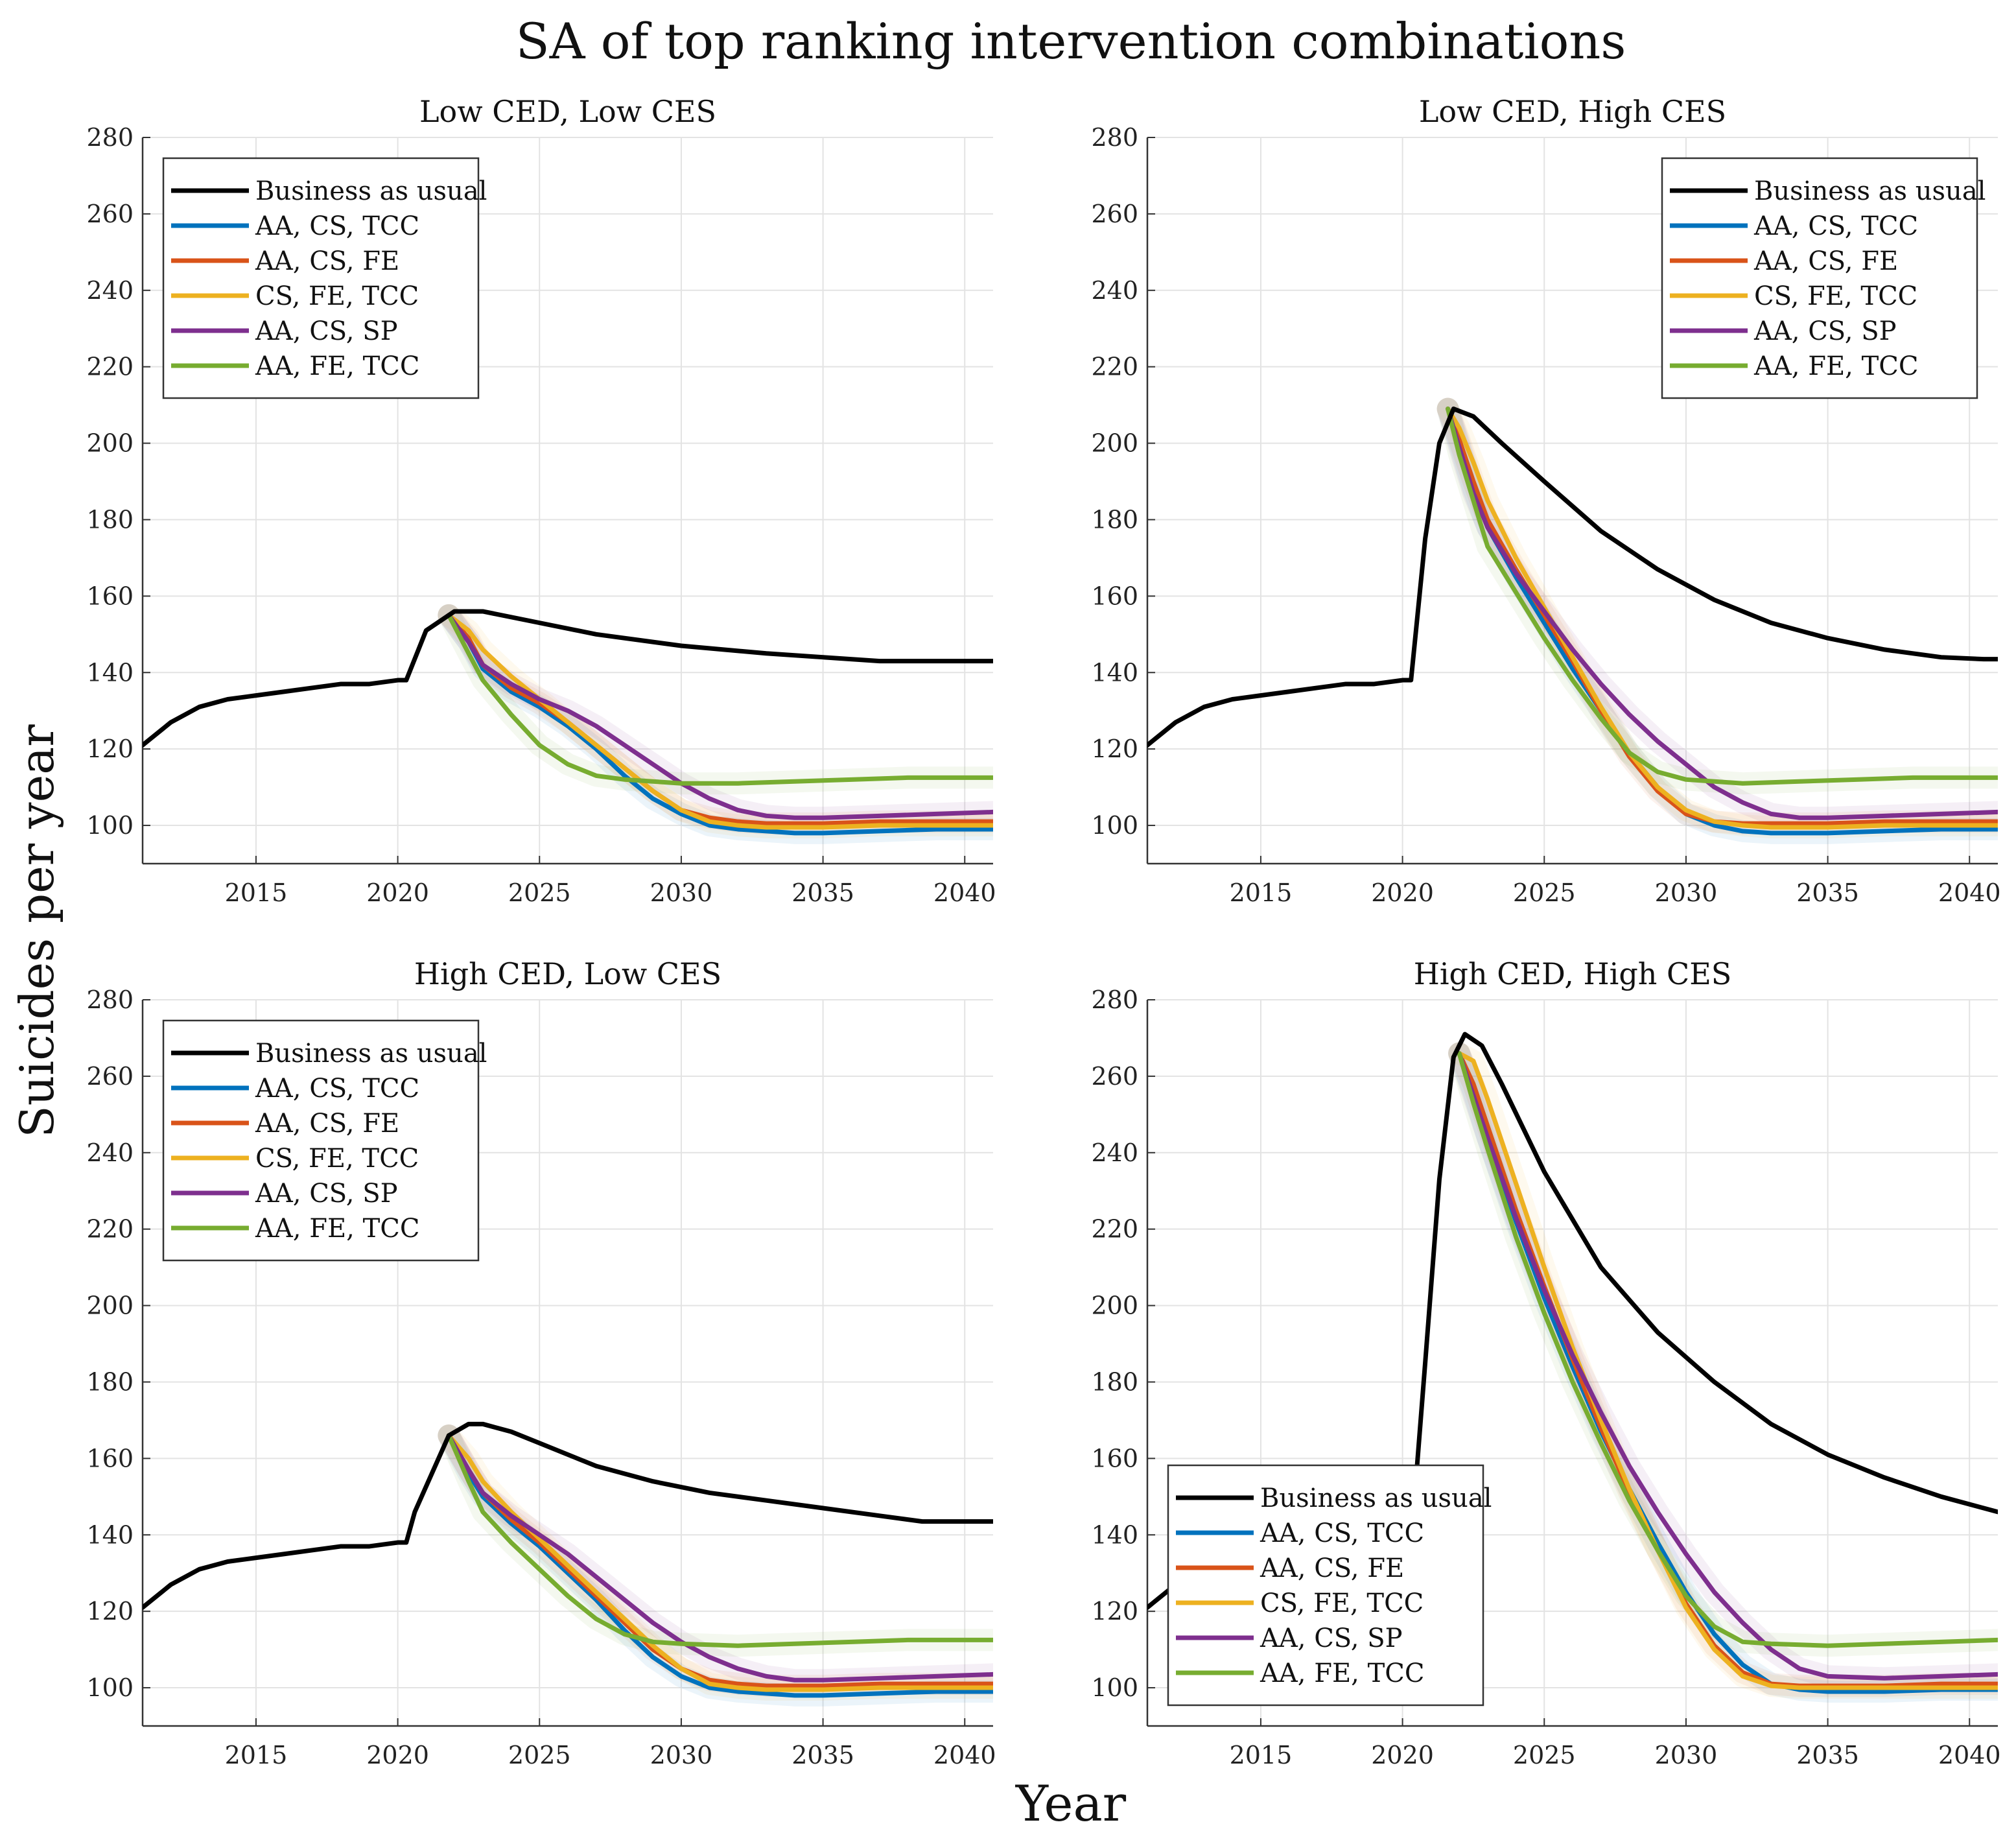 The image size is (2016, 1831). Describe the element at coordinates (110, 443) in the screenshot. I see `y-tick-label: 200` at that location.